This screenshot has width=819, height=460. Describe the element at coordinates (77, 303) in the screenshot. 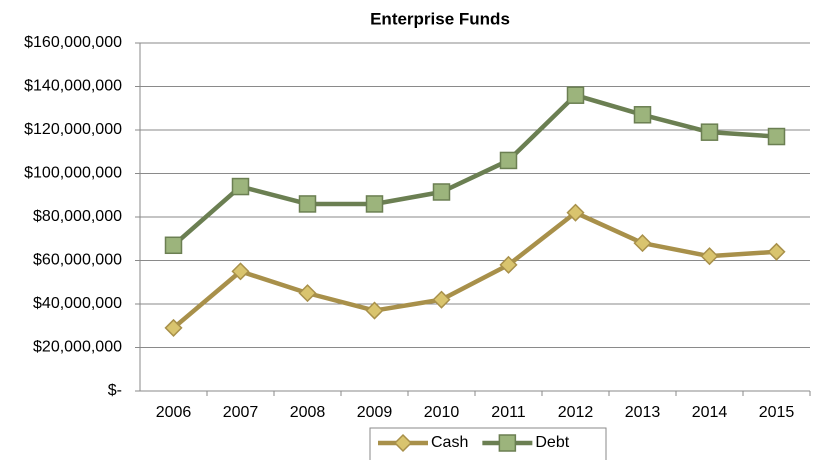

I see `y-tick-label: $40,000,000` at that location.